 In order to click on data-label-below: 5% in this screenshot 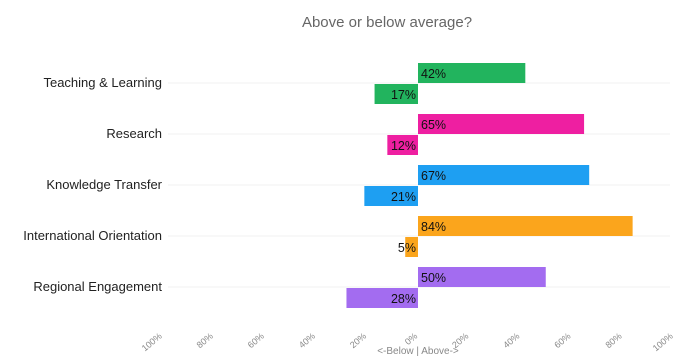, I will do `click(407, 248)`.